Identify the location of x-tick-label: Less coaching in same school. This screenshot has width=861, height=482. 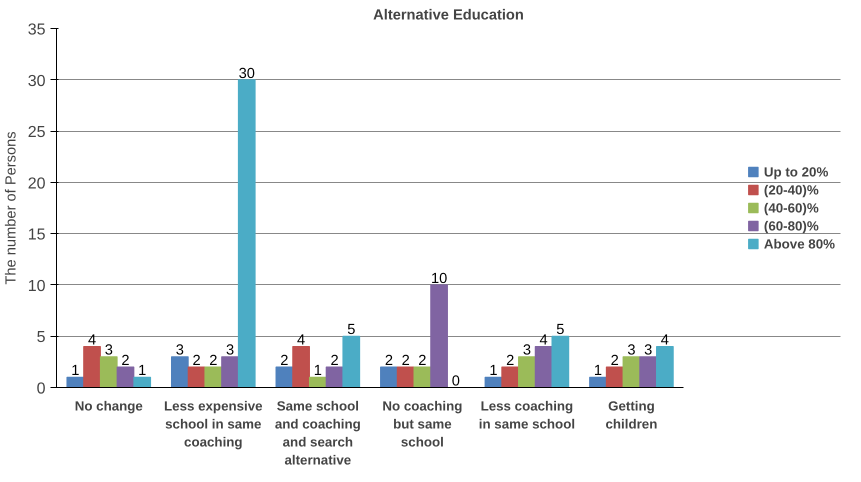
(527, 415).